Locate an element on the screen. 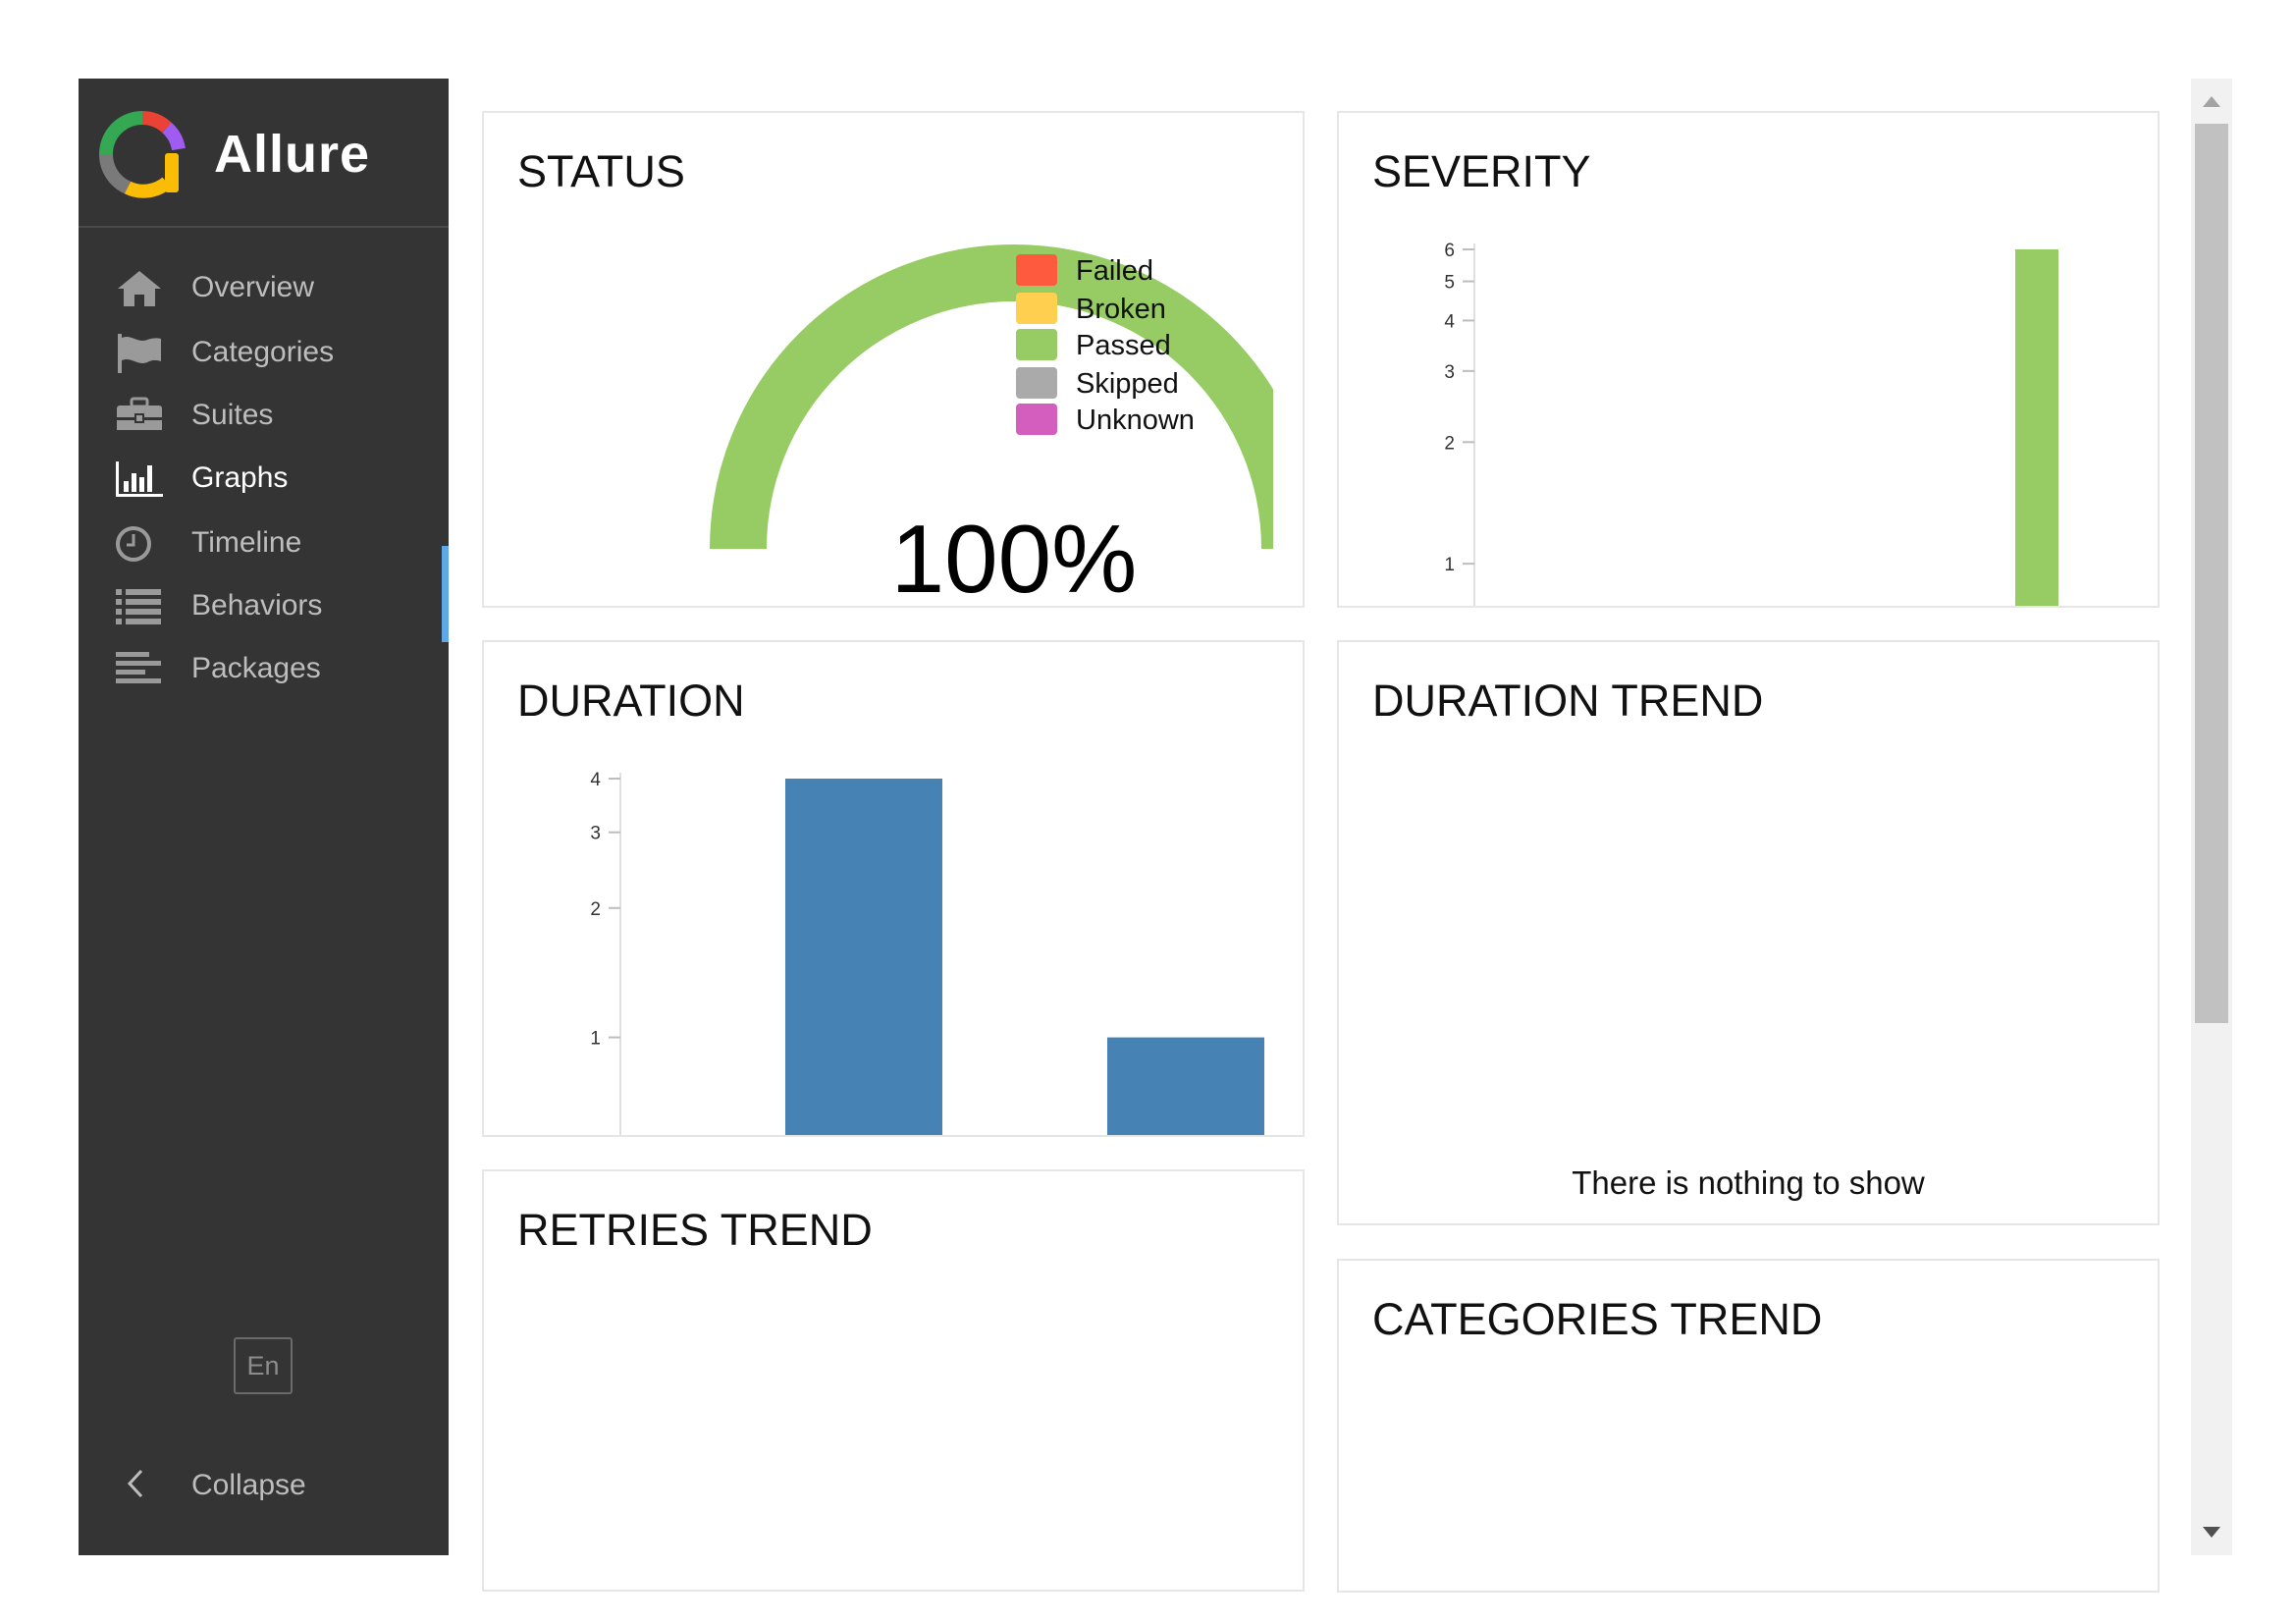 The height and width of the screenshot is (1623, 2296). clock-icon is located at coordinates (133, 544).